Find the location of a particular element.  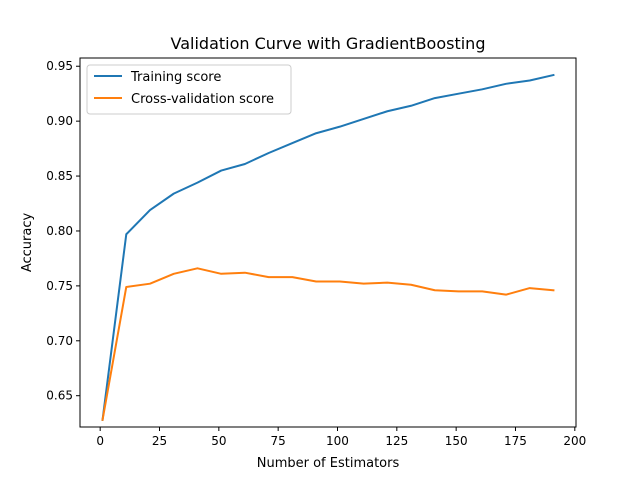

chart-title: Validation Curve with GradientBoosting is located at coordinates (328, 43).